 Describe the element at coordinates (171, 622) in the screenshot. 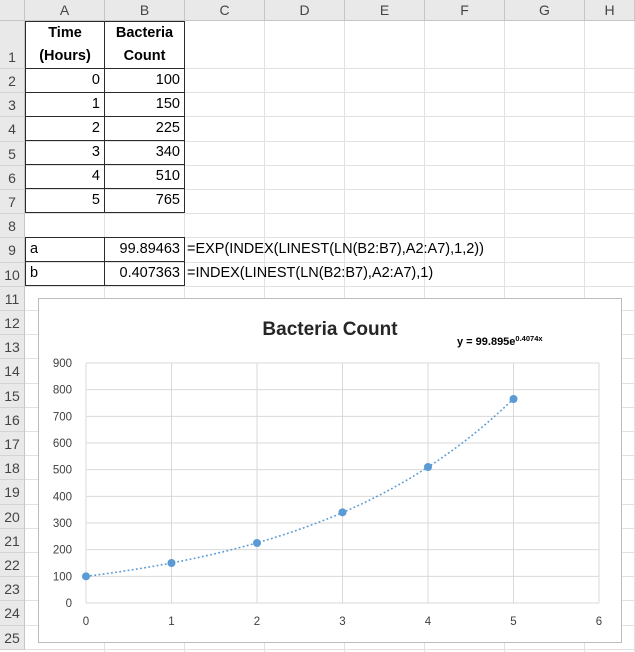

I see `x-tick-label: 1` at that location.